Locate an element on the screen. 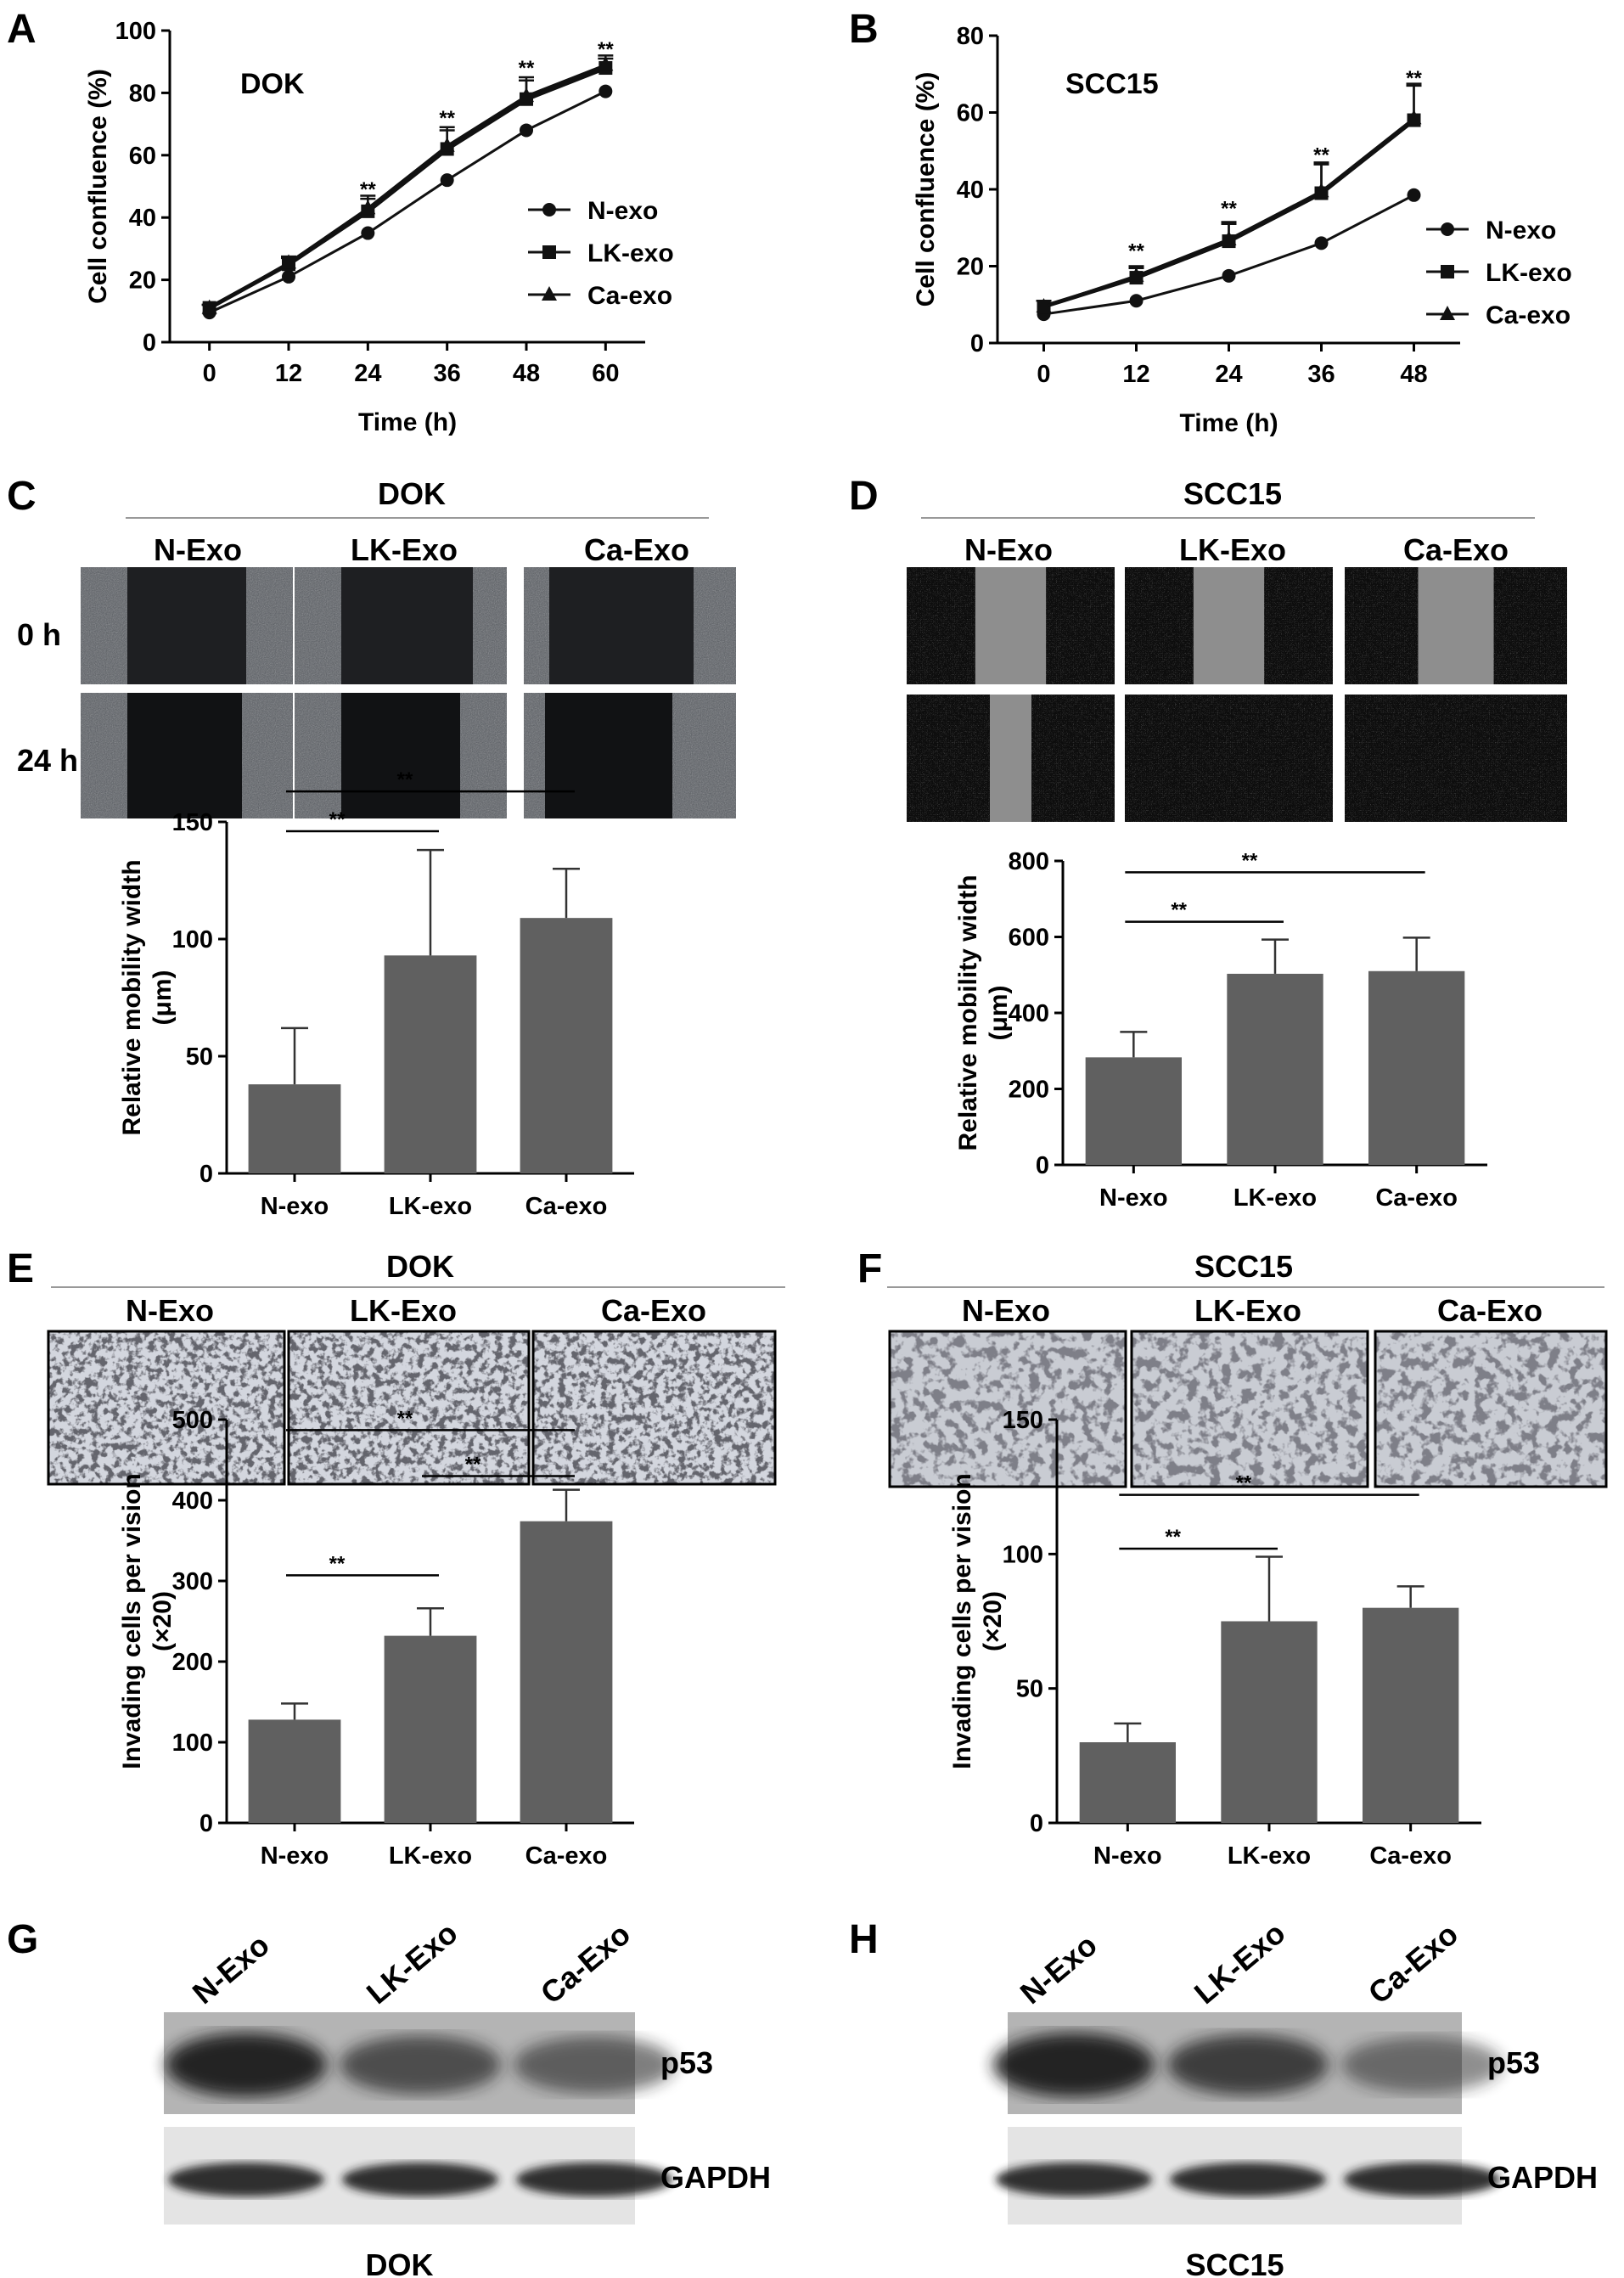  micrograph-f-tile-2-texture is located at coordinates (1491, 1409).